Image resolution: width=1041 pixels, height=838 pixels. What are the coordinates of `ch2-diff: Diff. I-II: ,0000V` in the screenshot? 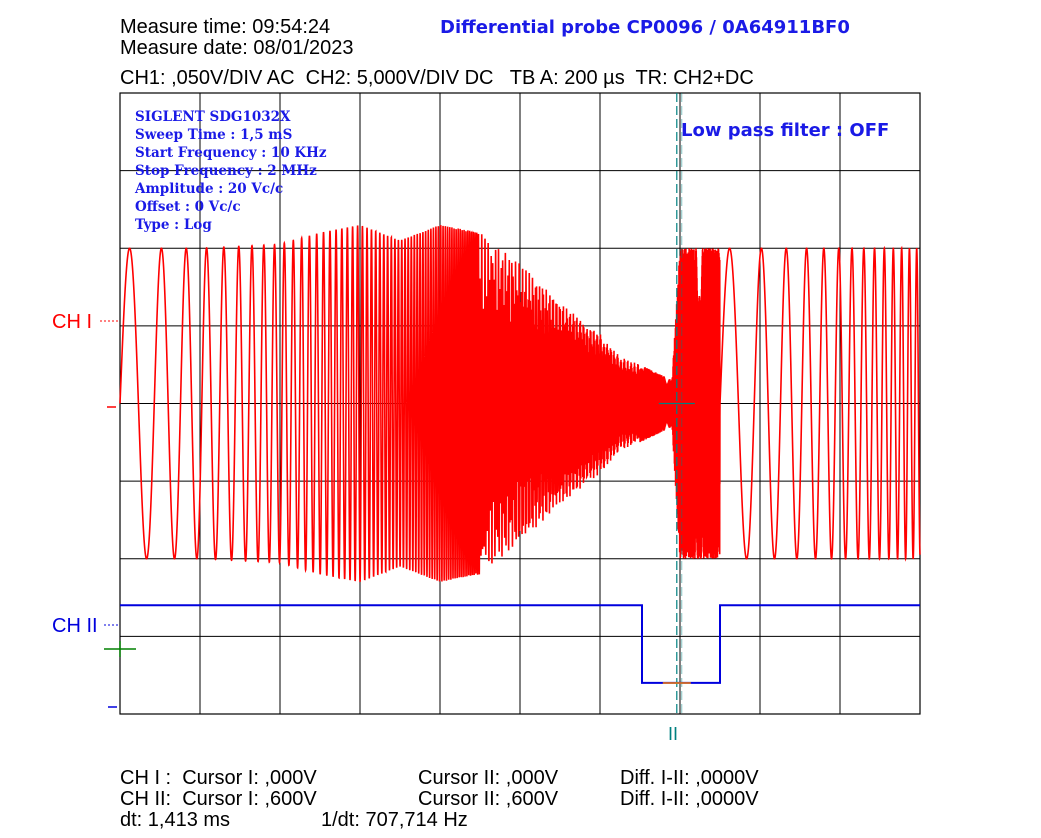 It's located at (689, 799).